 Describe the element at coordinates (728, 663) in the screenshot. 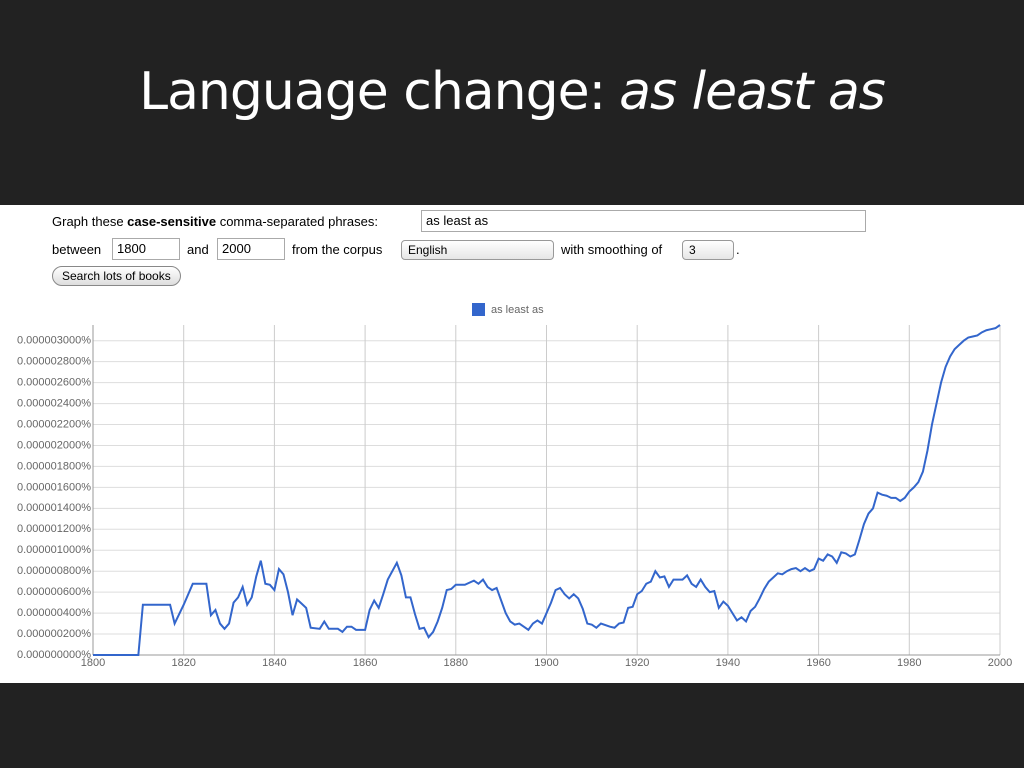

I see `x-tick-label: 1940` at that location.